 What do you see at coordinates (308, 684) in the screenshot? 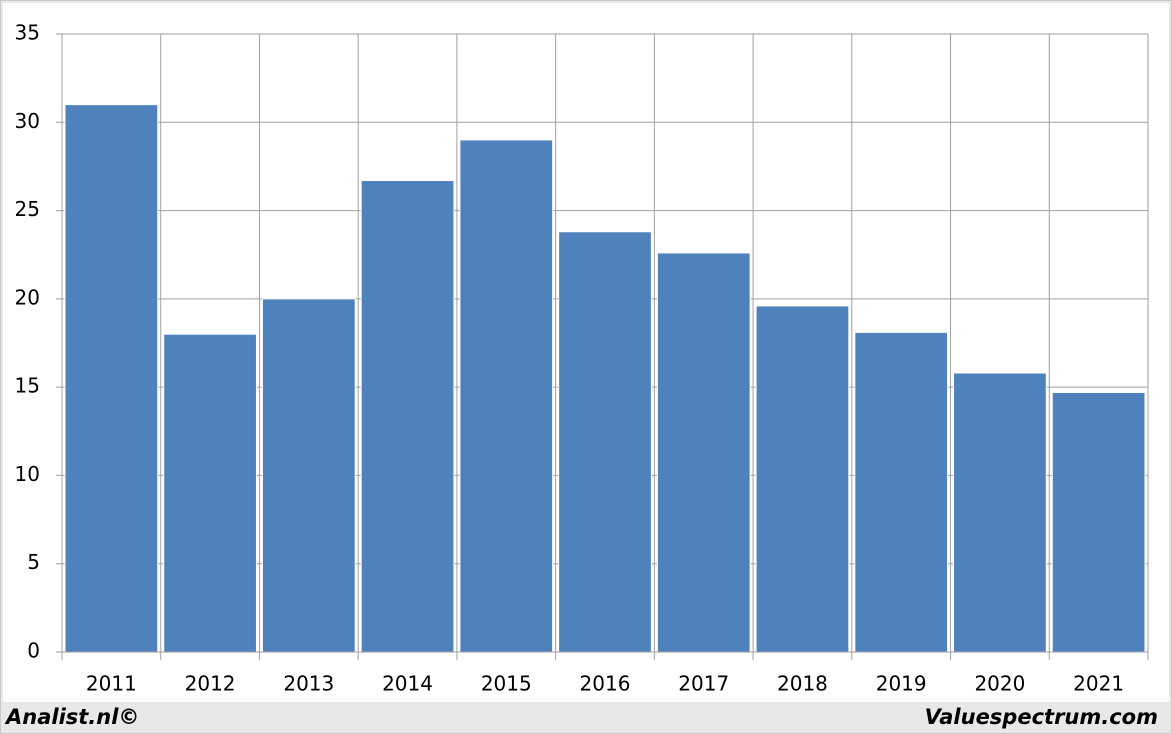
I see `x-tick-label: 2013` at bounding box center [308, 684].